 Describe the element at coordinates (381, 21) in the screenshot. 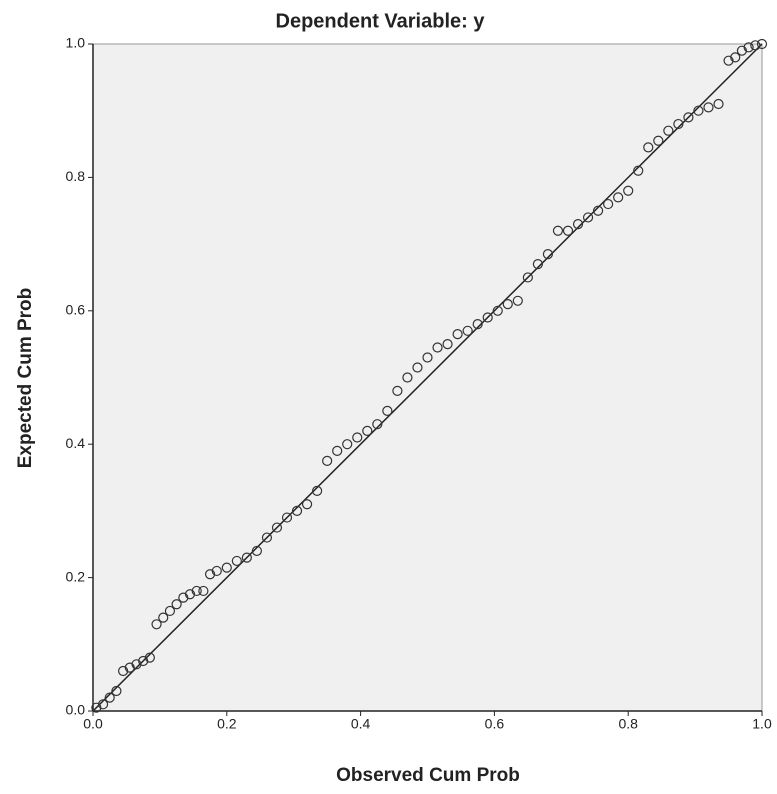

I see `chart-title: Dependent Variable: y` at that location.